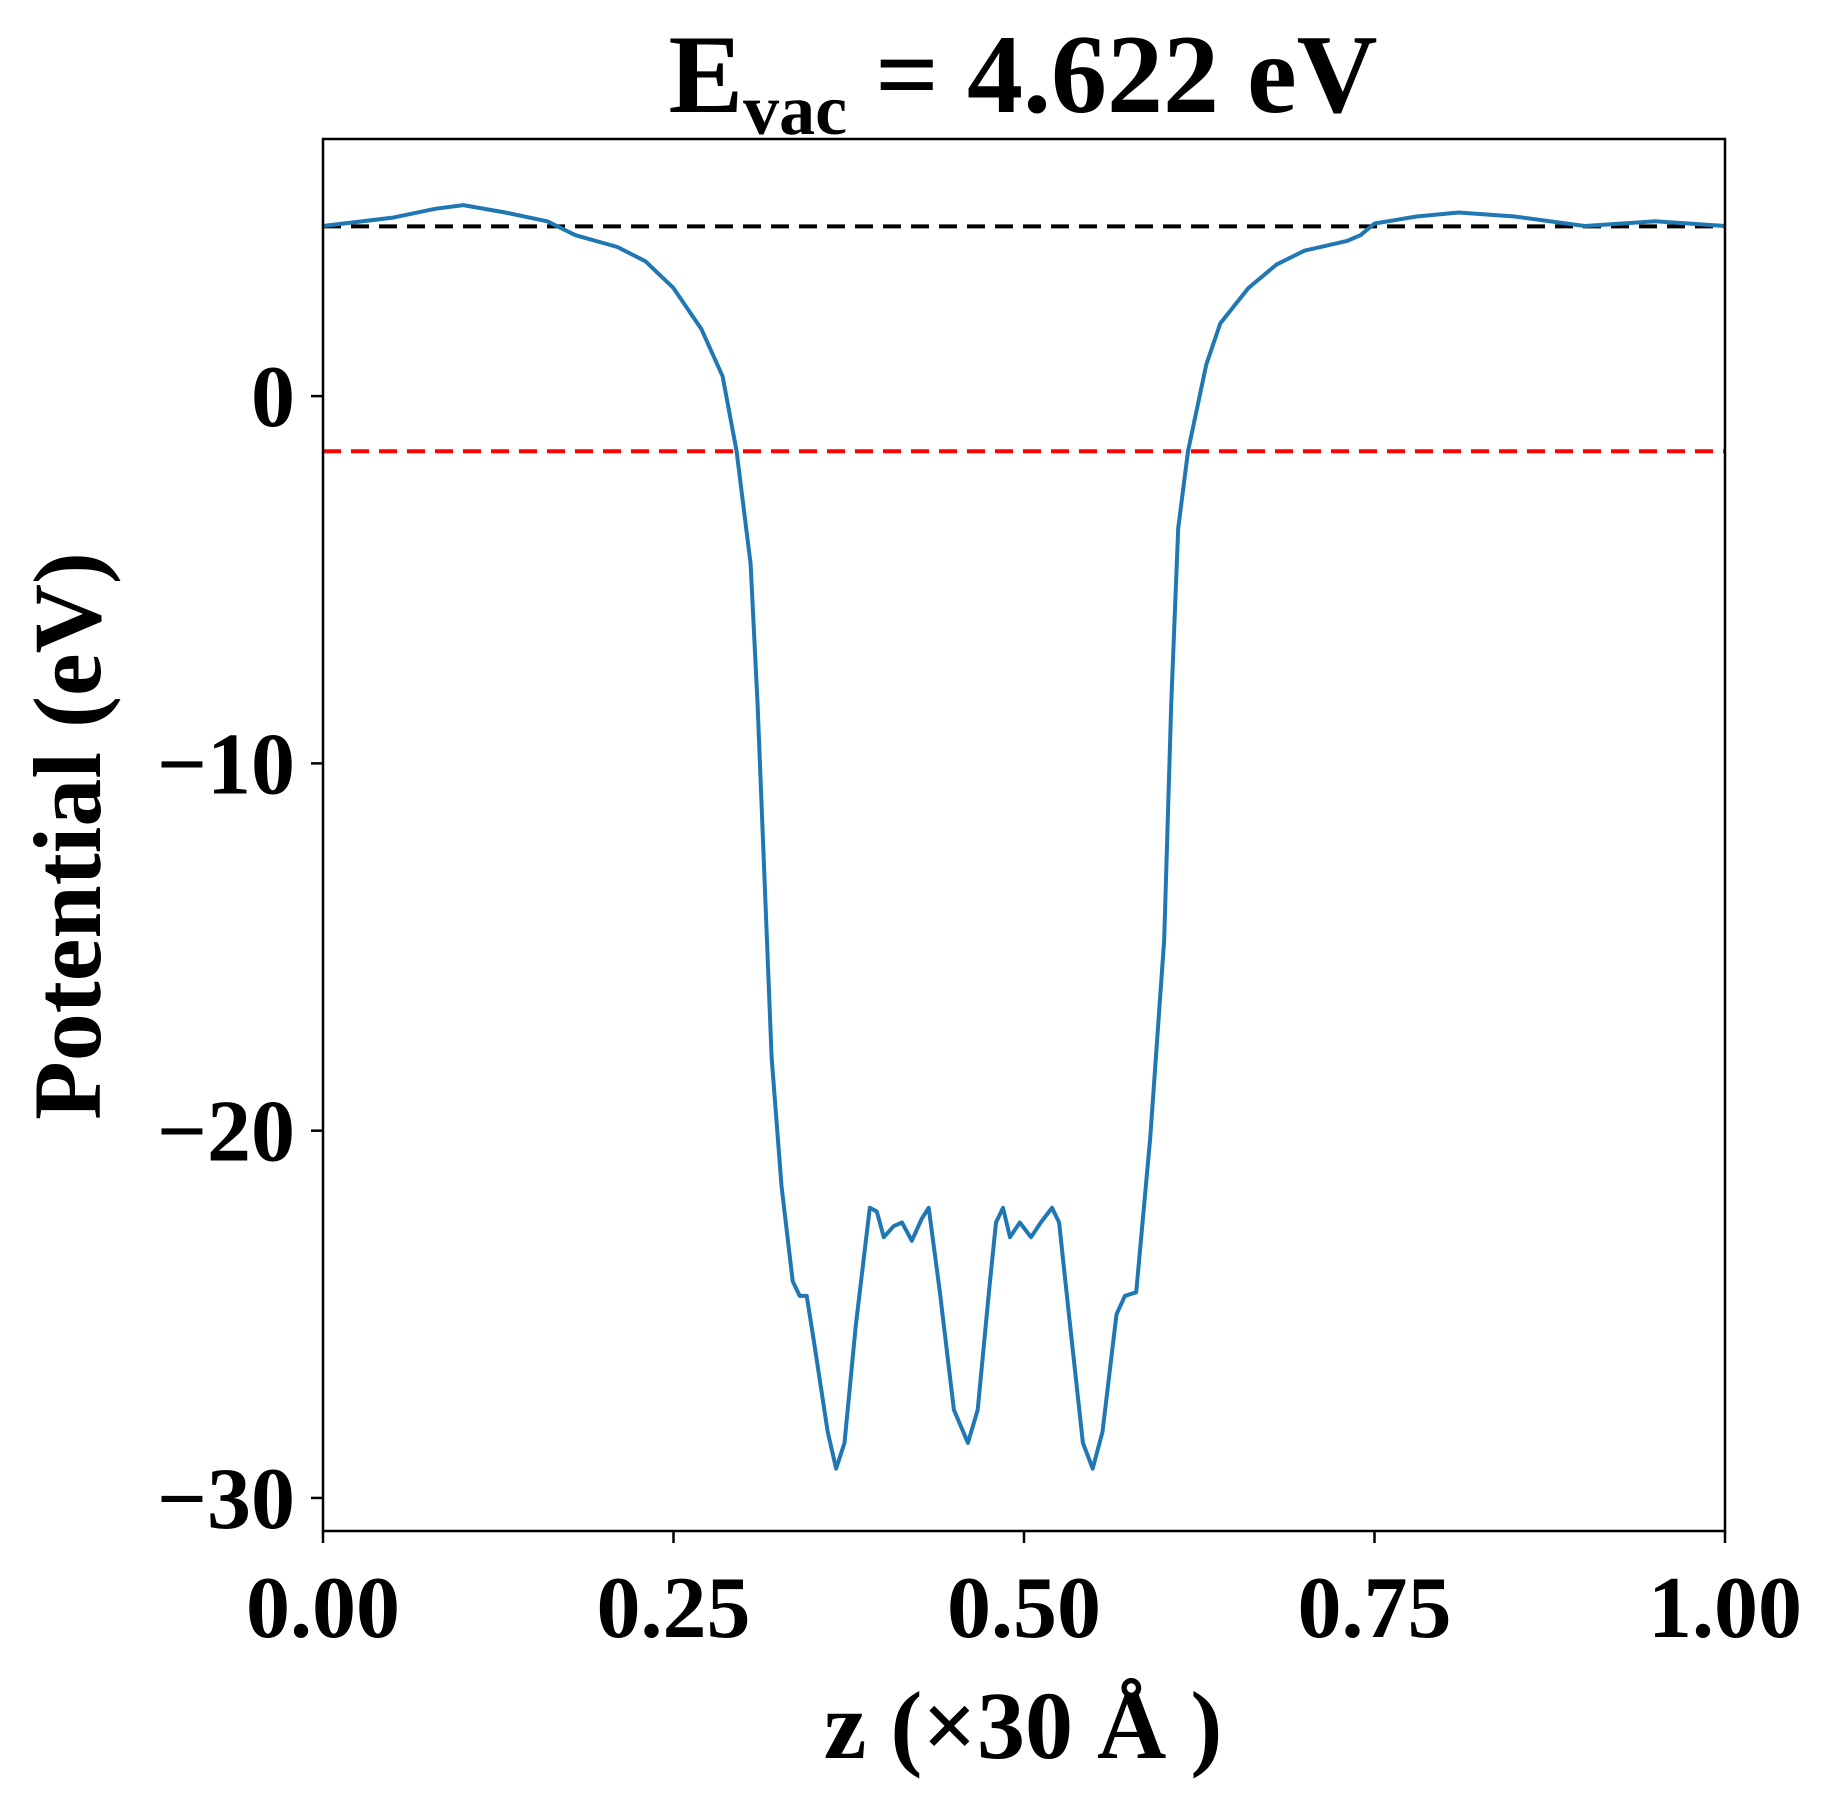 Image resolution: width=1833 pixels, height=1794 pixels. I want to click on x-tick-label: 0.00, so click(323, 1608).